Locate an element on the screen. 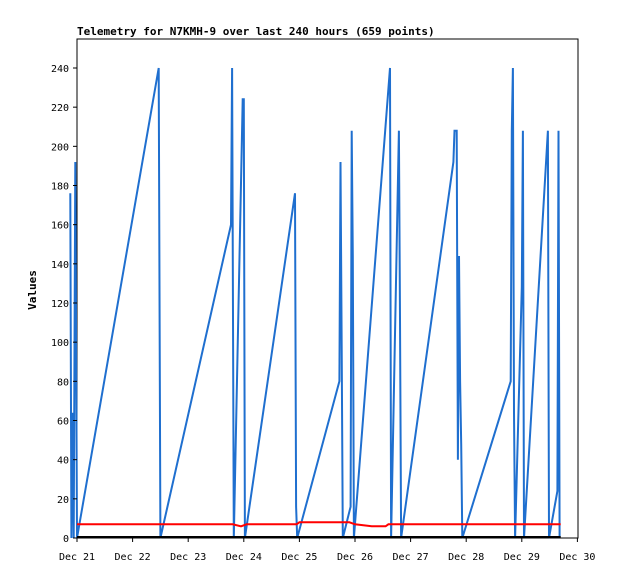 This screenshot has height=579, width=618. y-tick-label-0: 0 is located at coordinates (66, 539).